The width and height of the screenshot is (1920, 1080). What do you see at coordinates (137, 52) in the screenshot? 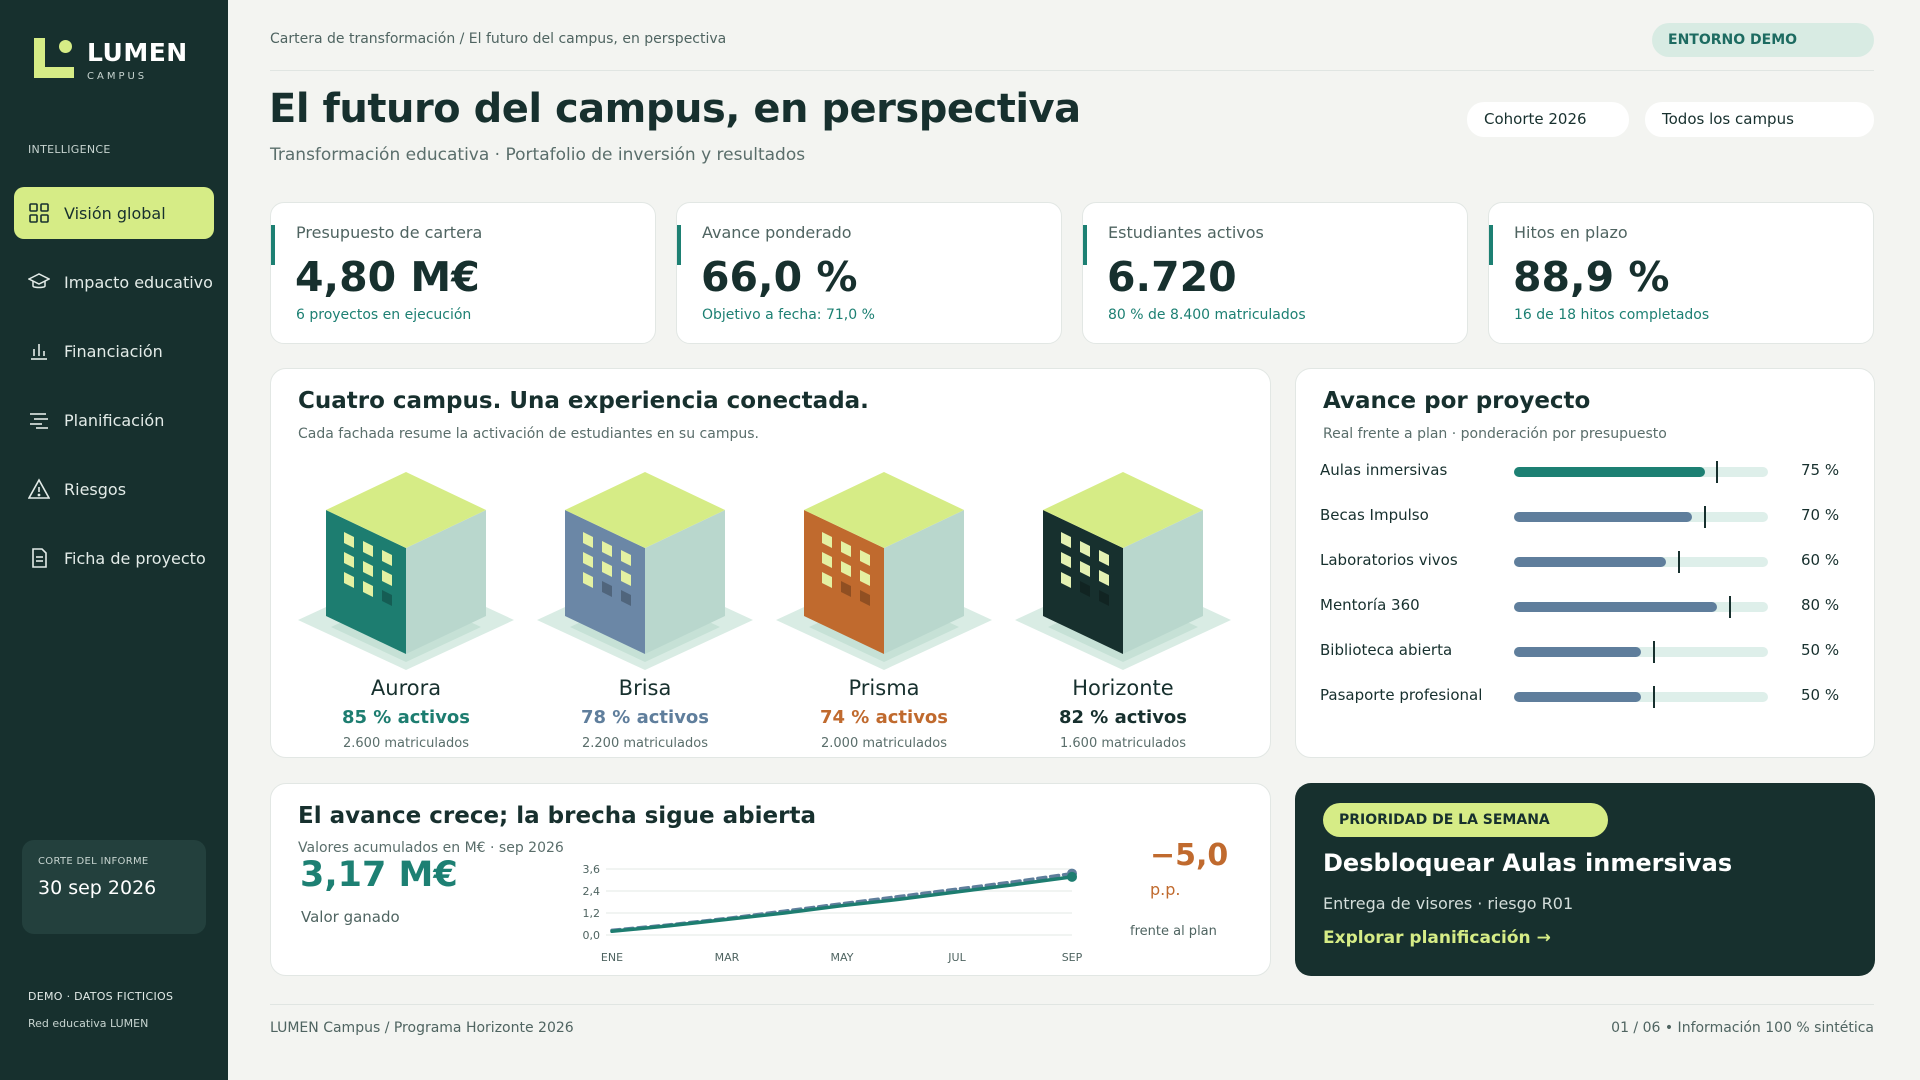
I see `brand-name: LUMEN` at bounding box center [137, 52].